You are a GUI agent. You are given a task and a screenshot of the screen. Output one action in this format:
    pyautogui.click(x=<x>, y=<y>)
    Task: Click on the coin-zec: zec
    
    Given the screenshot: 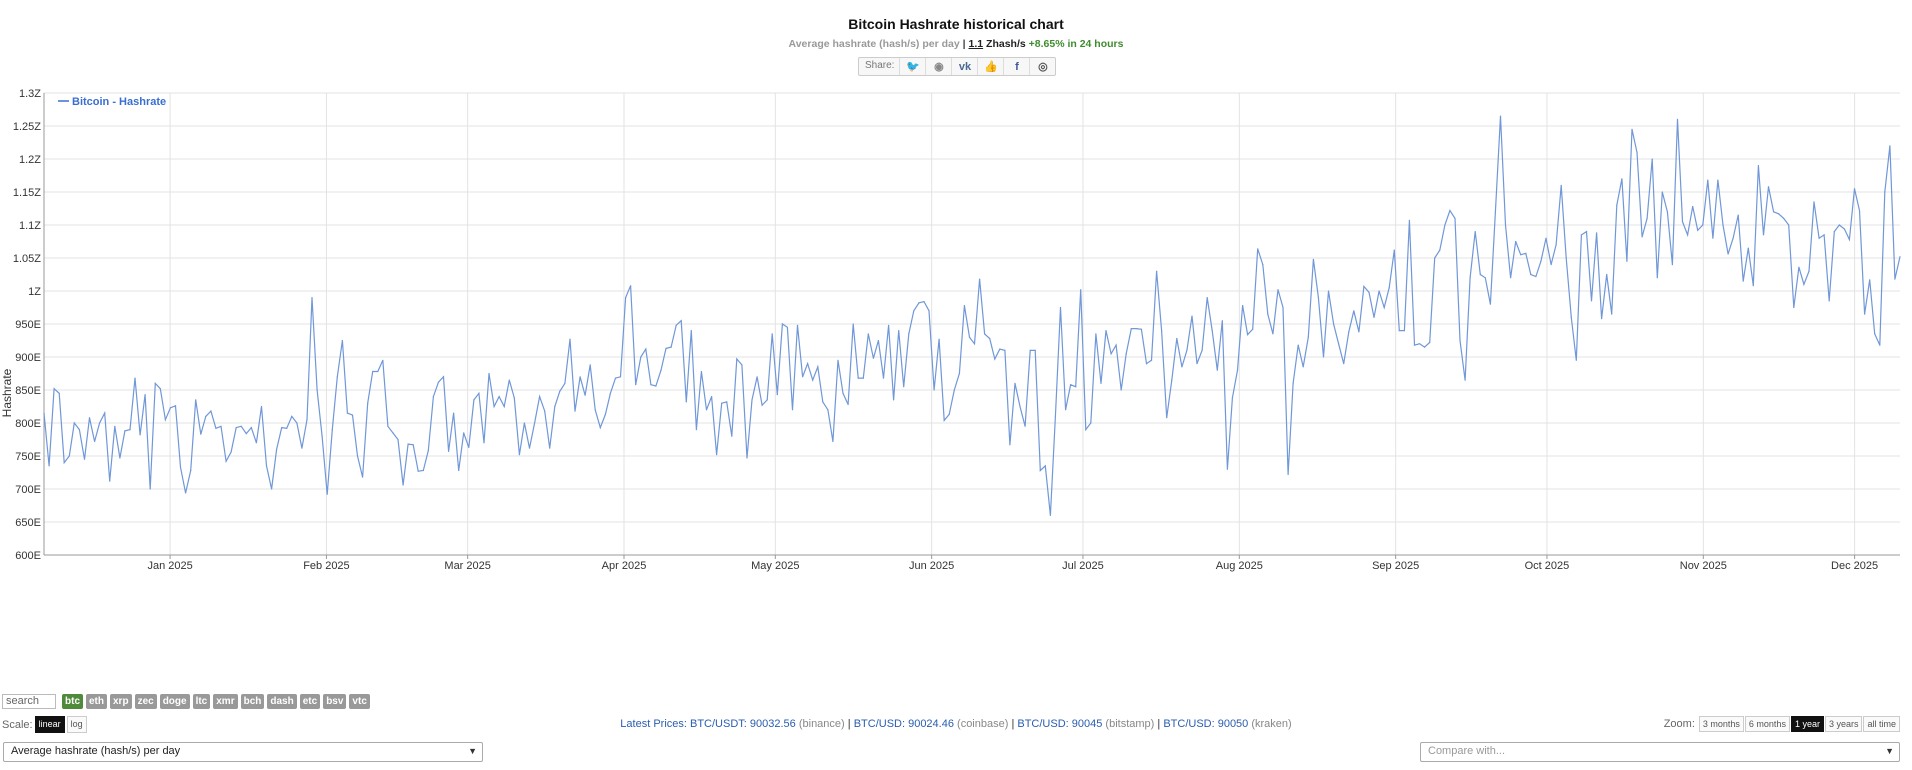 What is the action you would take?
    pyautogui.click(x=145, y=701)
    